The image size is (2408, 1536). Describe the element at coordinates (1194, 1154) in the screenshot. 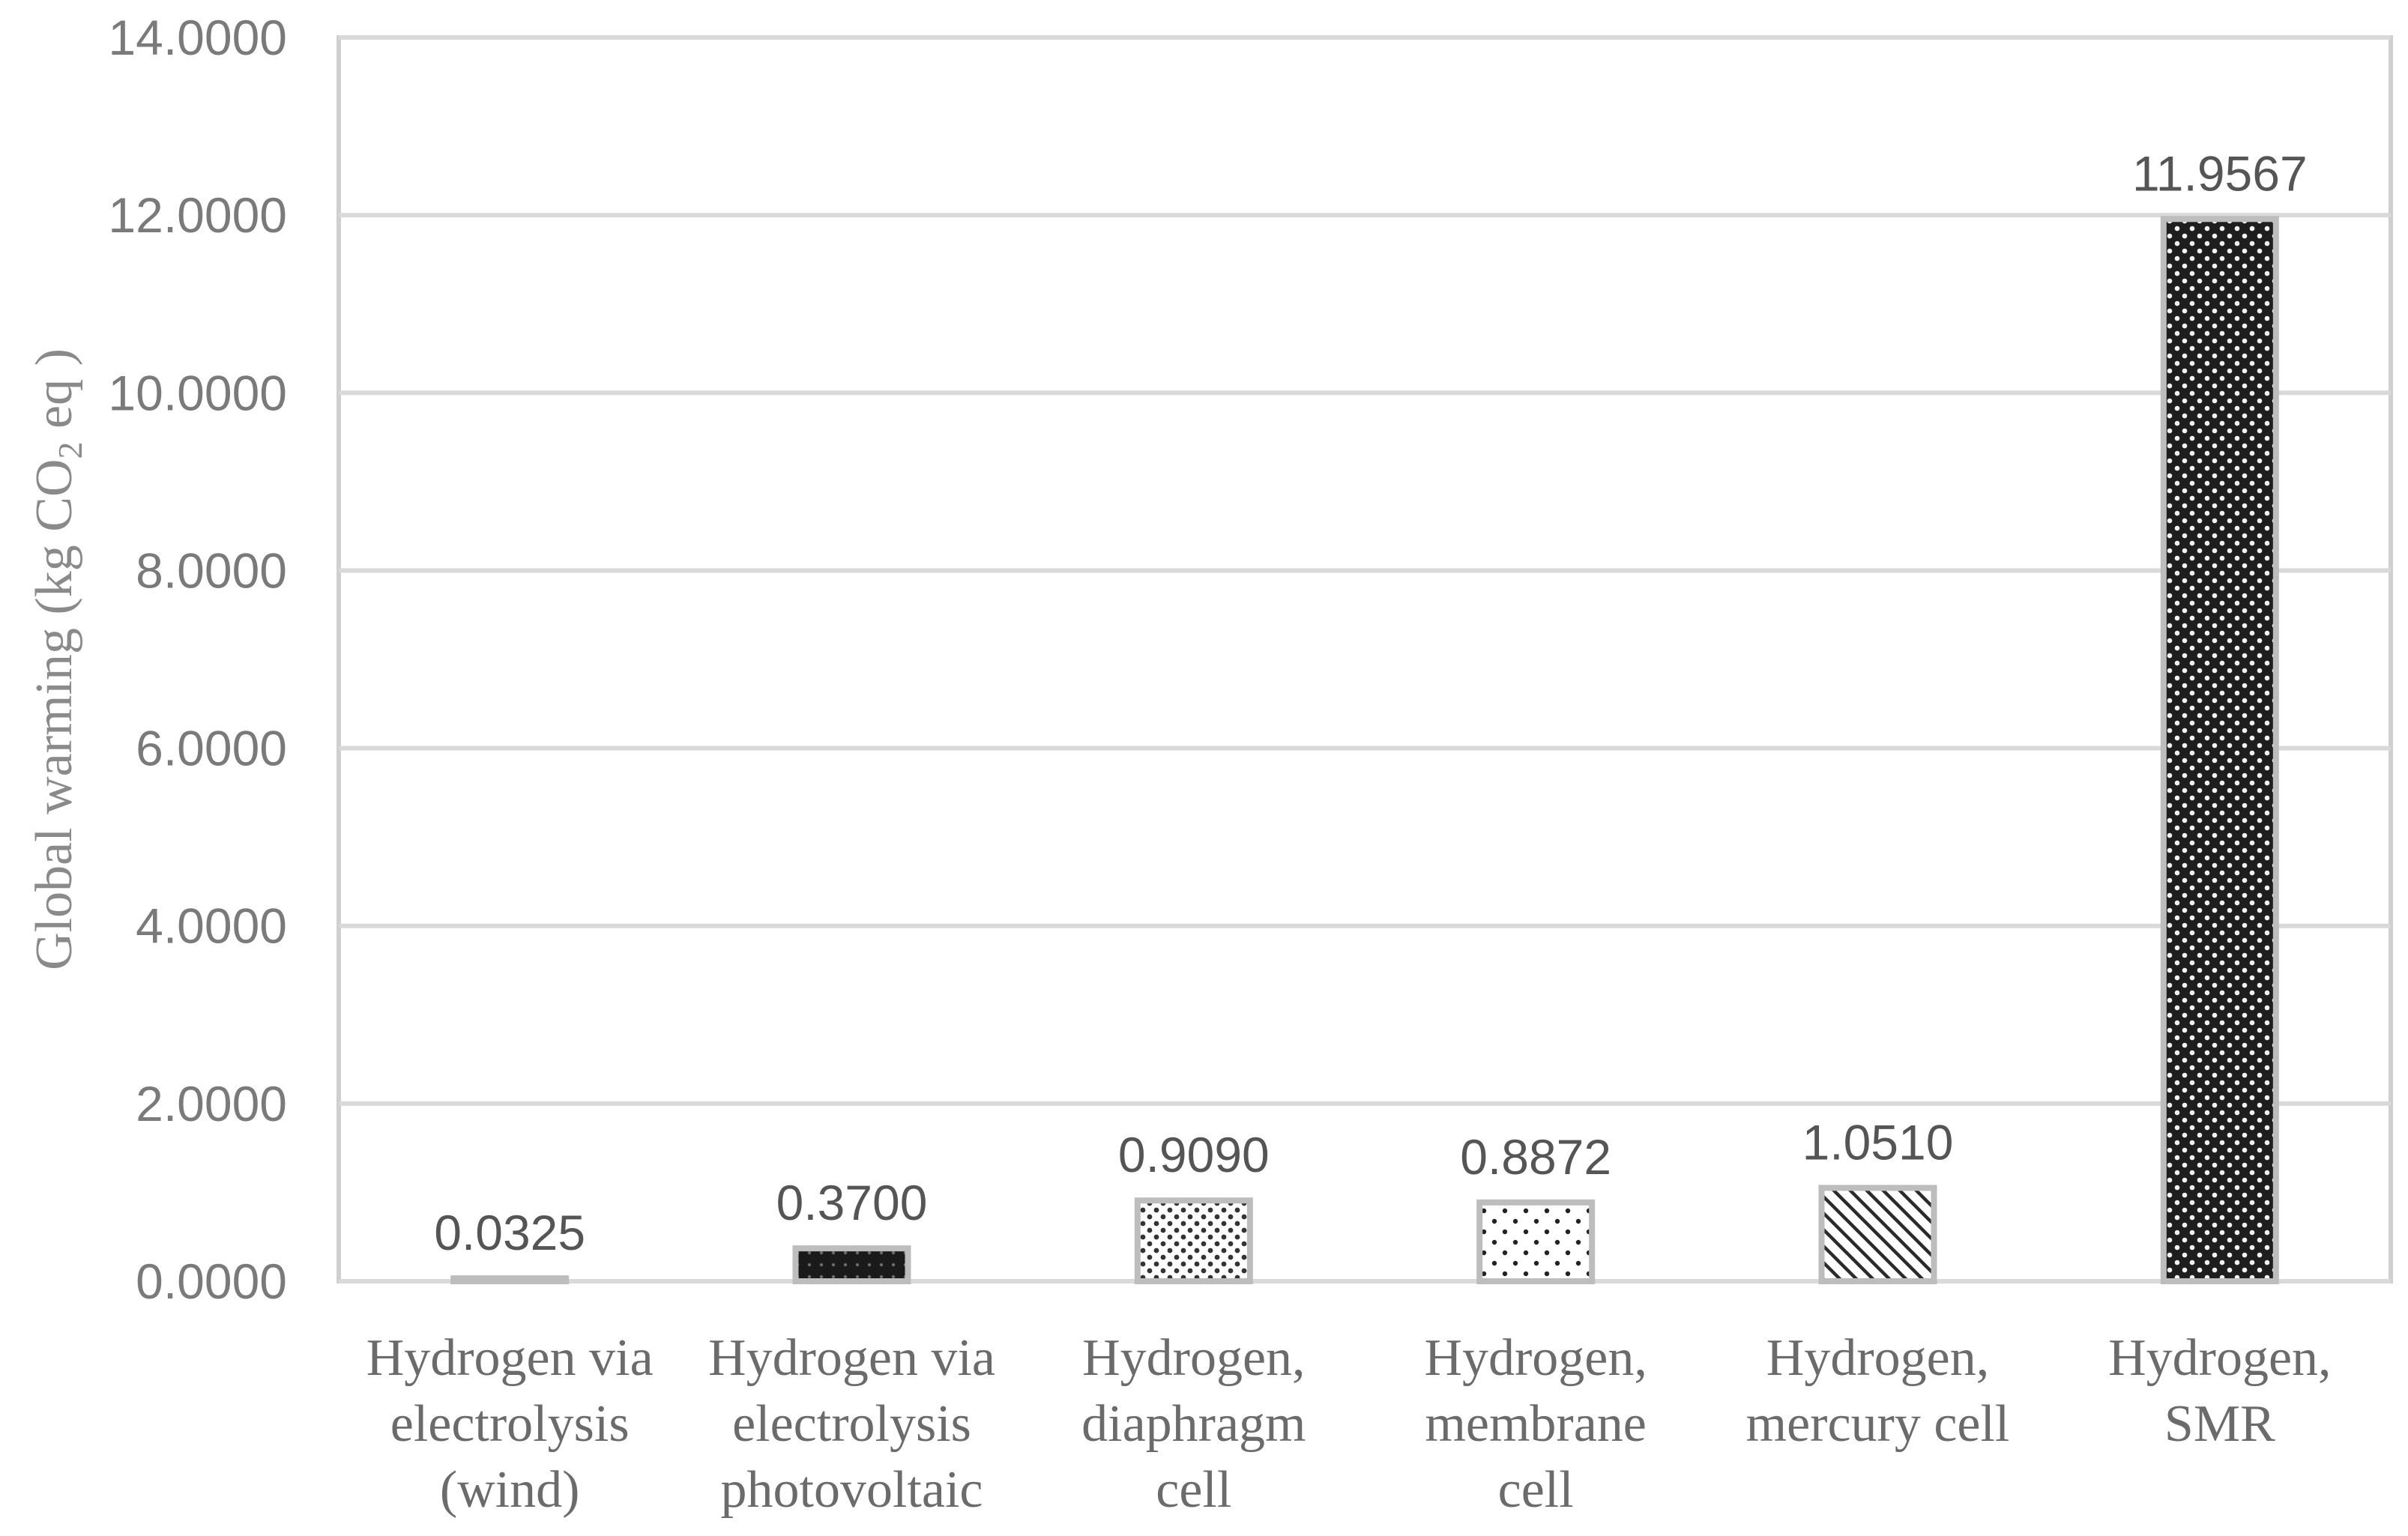

I see `data-label: 0.9090` at that location.